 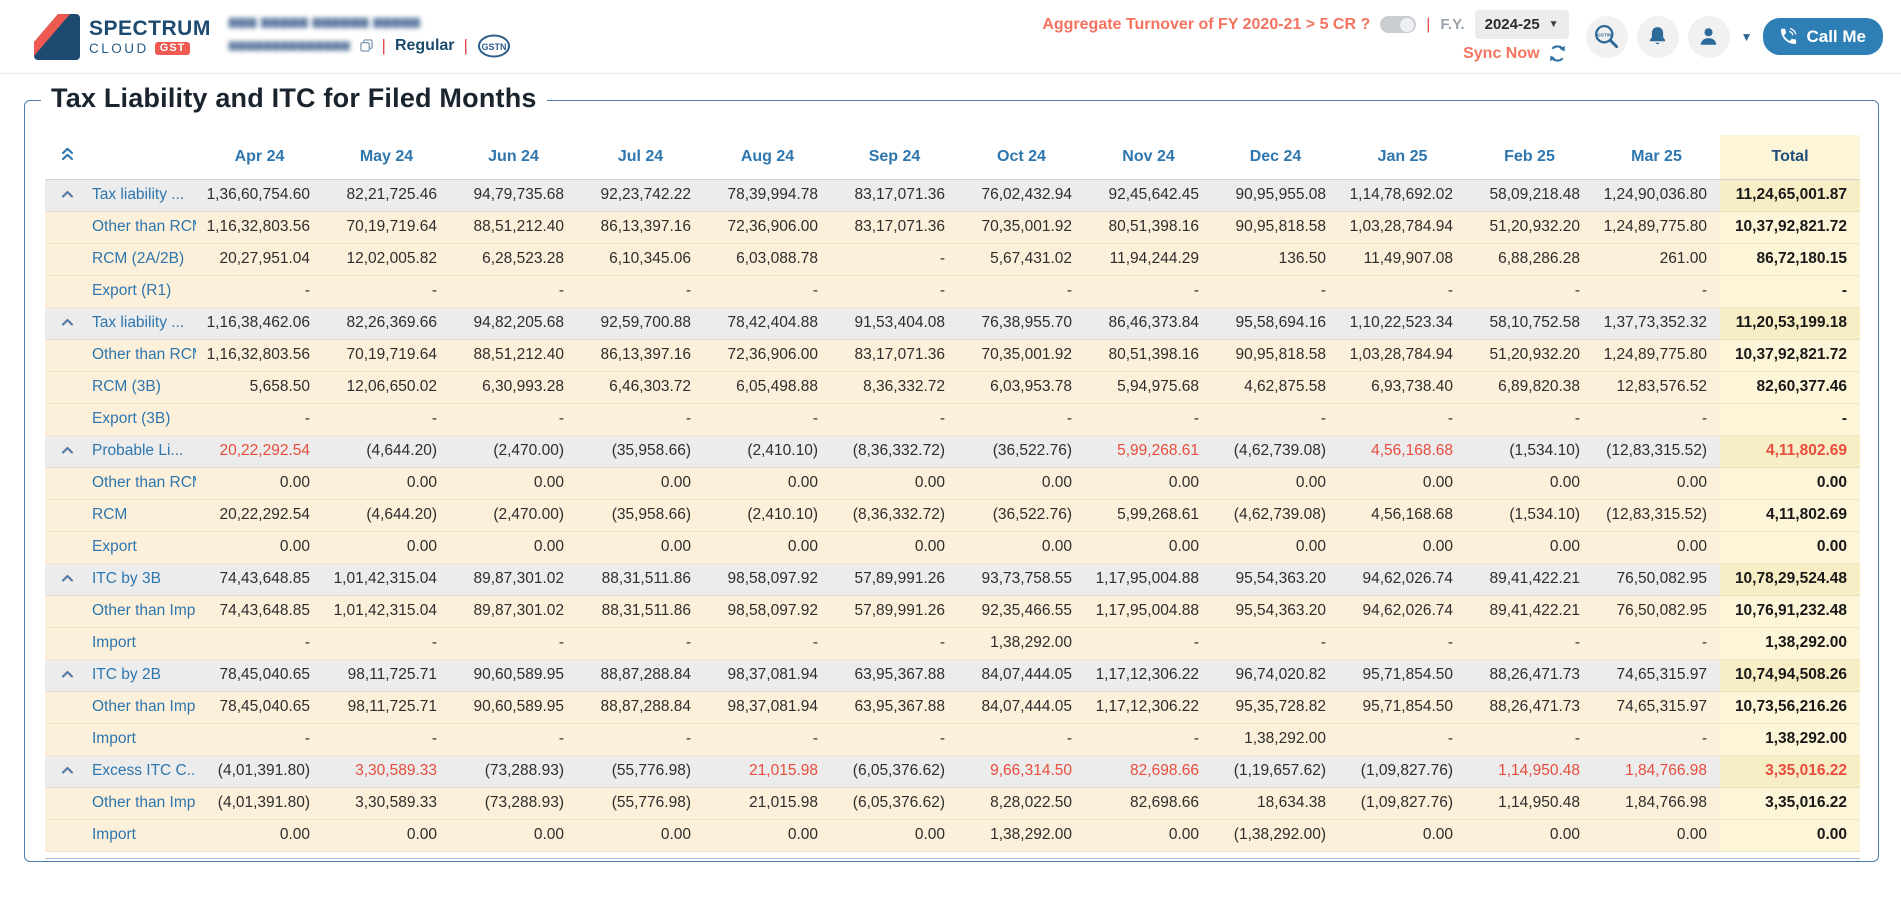 What do you see at coordinates (1790, 451) in the screenshot?
I see `total-cell: 4,11,802.69` at bounding box center [1790, 451].